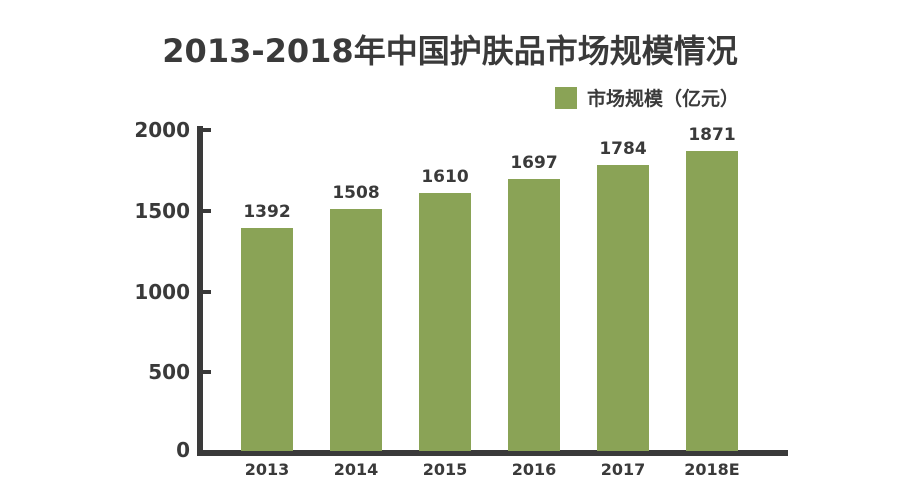  What do you see at coordinates (162, 130) in the screenshot?
I see `y-tick-label: 2000` at bounding box center [162, 130].